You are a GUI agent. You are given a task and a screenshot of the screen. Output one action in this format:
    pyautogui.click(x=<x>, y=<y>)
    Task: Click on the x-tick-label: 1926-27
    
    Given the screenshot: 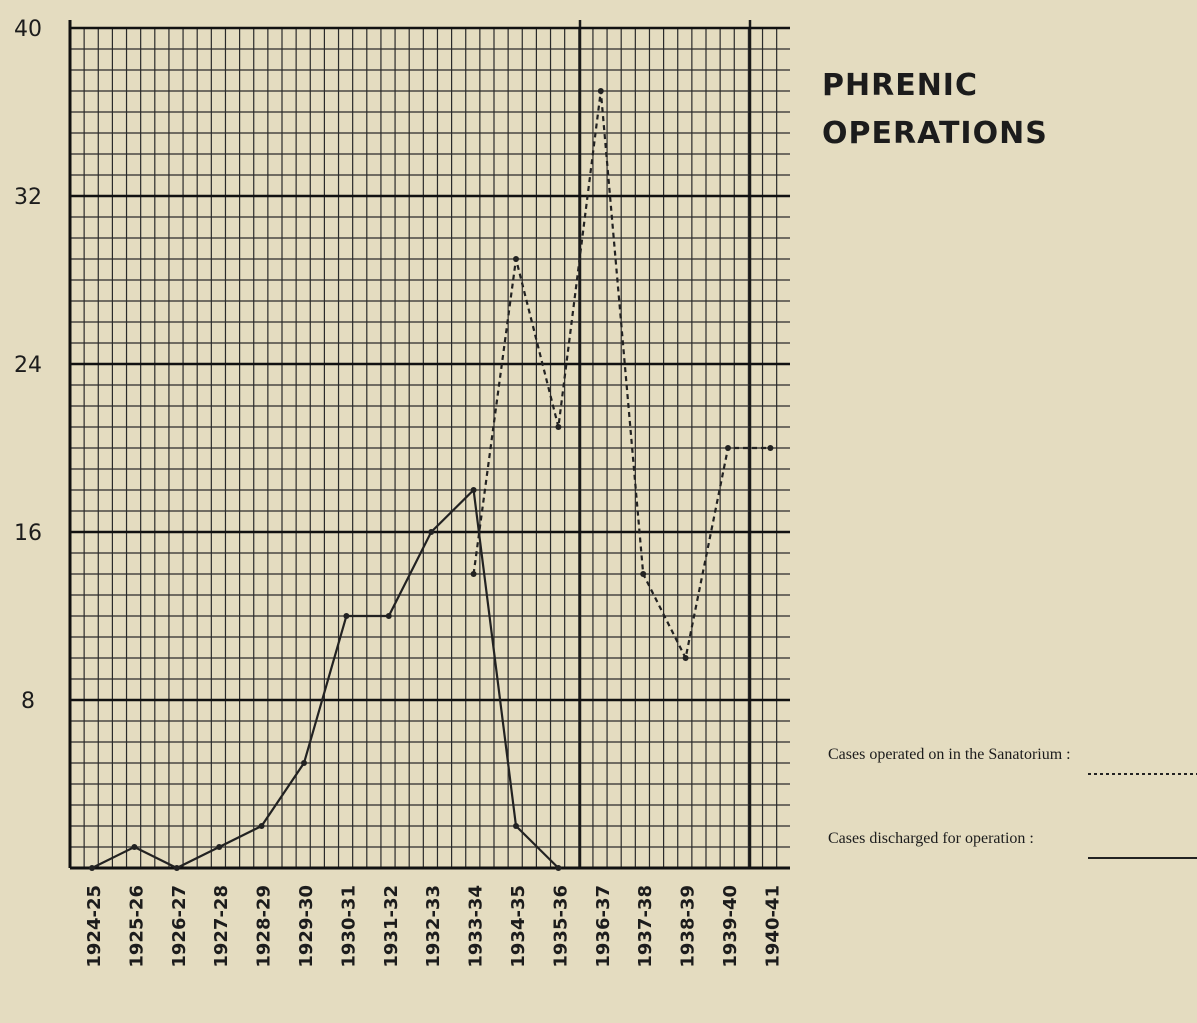 What is the action you would take?
    pyautogui.click(x=179, y=926)
    